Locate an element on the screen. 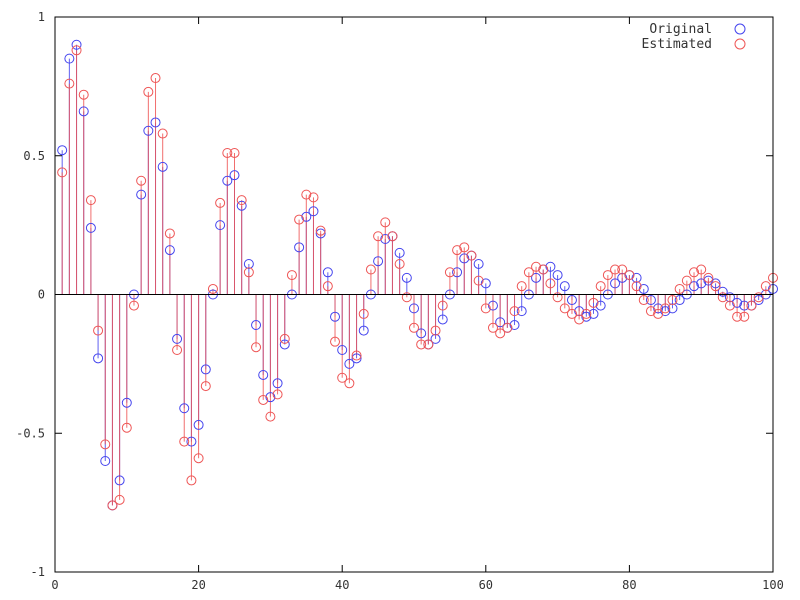 The height and width of the screenshot is (600, 800). x-tick-label: 100 is located at coordinates (773, 585).